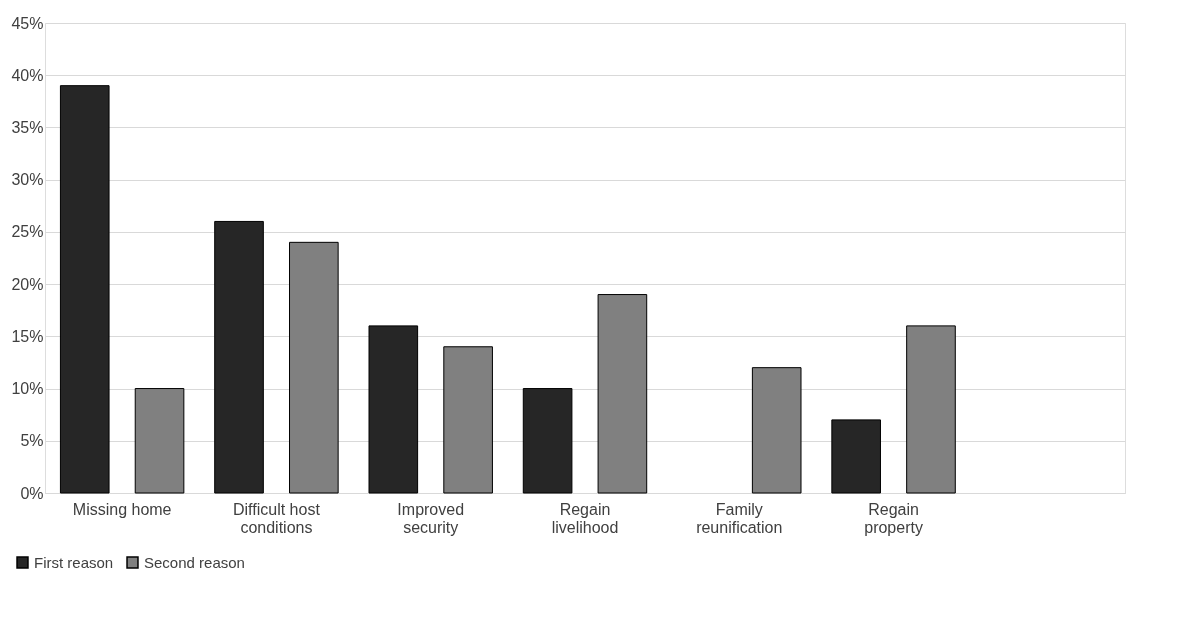 The width and height of the screenshot is (1191, 629). Describe the element at coordinates (27, 336) in the screenshot. I see `y-tick-label: 15%` at that location.